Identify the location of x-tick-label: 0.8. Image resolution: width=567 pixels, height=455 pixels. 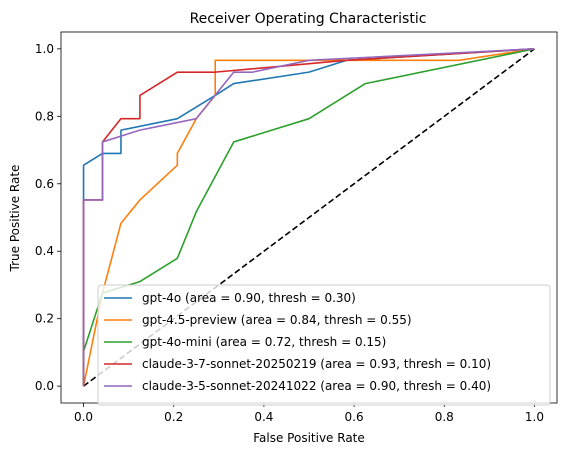
(444, 417).